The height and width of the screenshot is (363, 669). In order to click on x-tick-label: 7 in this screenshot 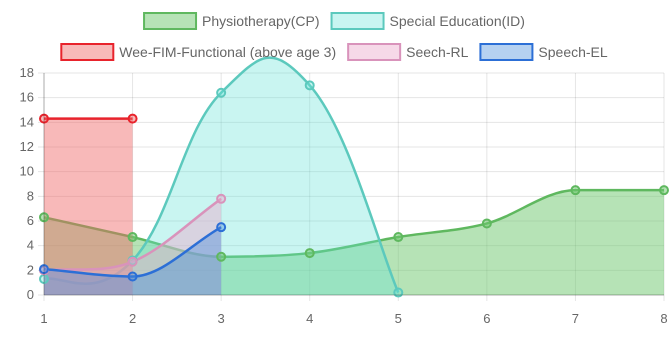, I will do `click(575, 318)`.